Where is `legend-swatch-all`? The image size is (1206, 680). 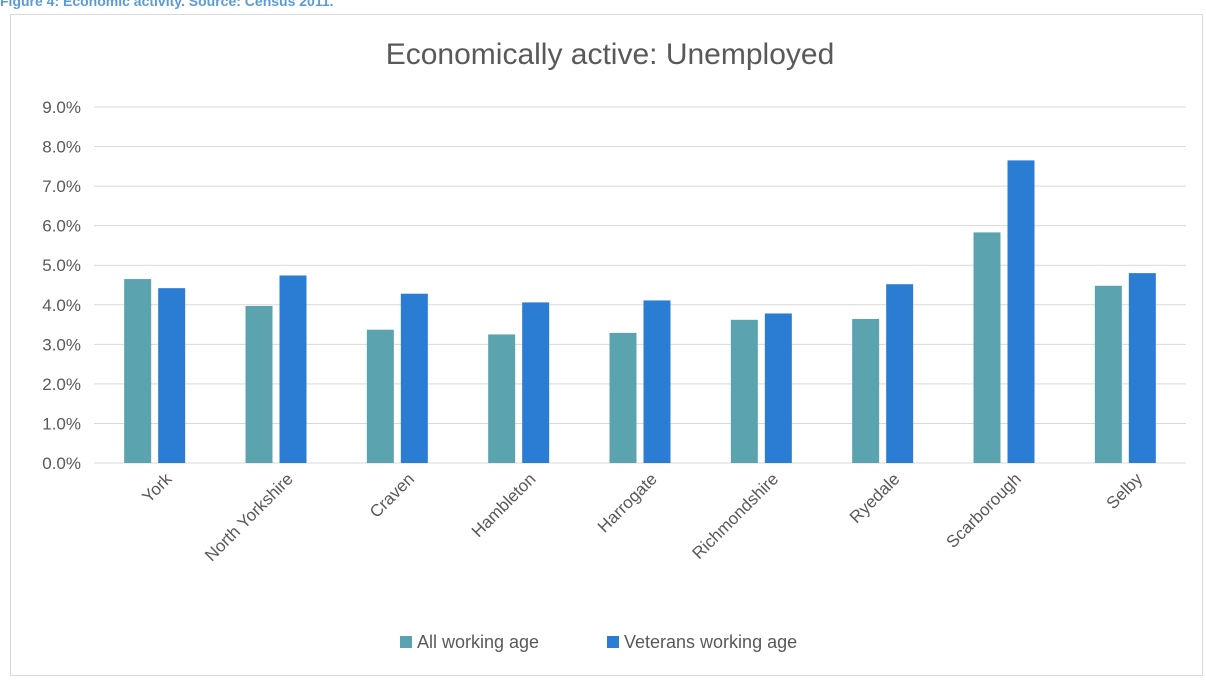
legend-swatch-all is located at coordinates (406, 642).